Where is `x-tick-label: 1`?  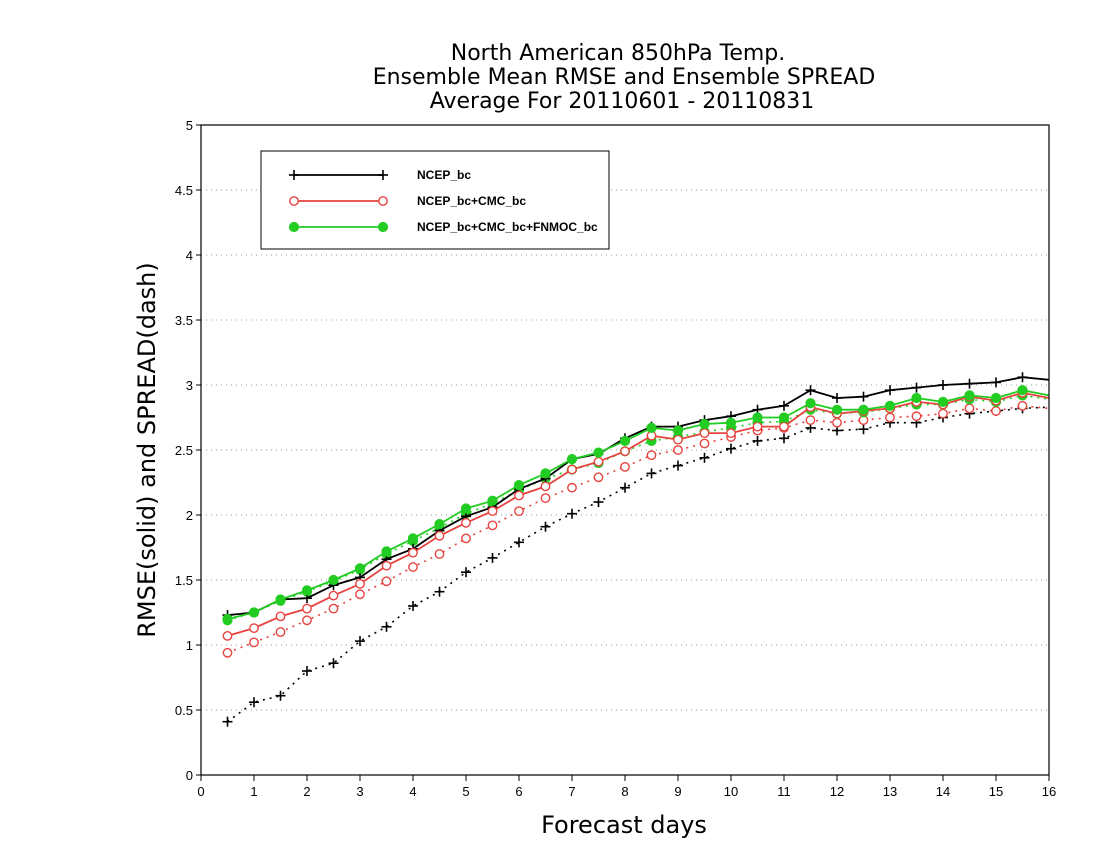 x-tick-label: 1 is located at coordinates (253, 791).